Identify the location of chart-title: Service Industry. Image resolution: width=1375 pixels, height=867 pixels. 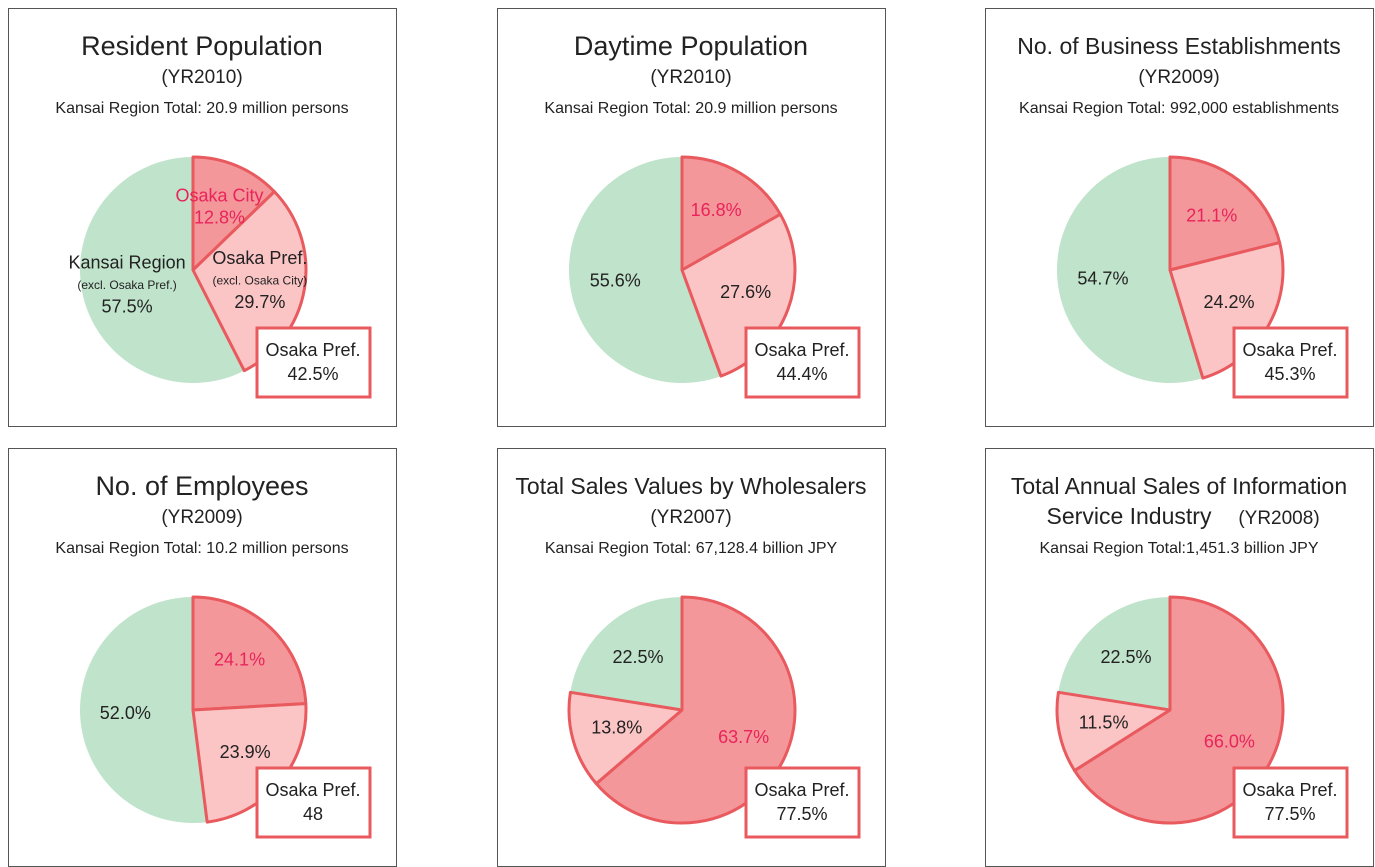
(1129, 516).